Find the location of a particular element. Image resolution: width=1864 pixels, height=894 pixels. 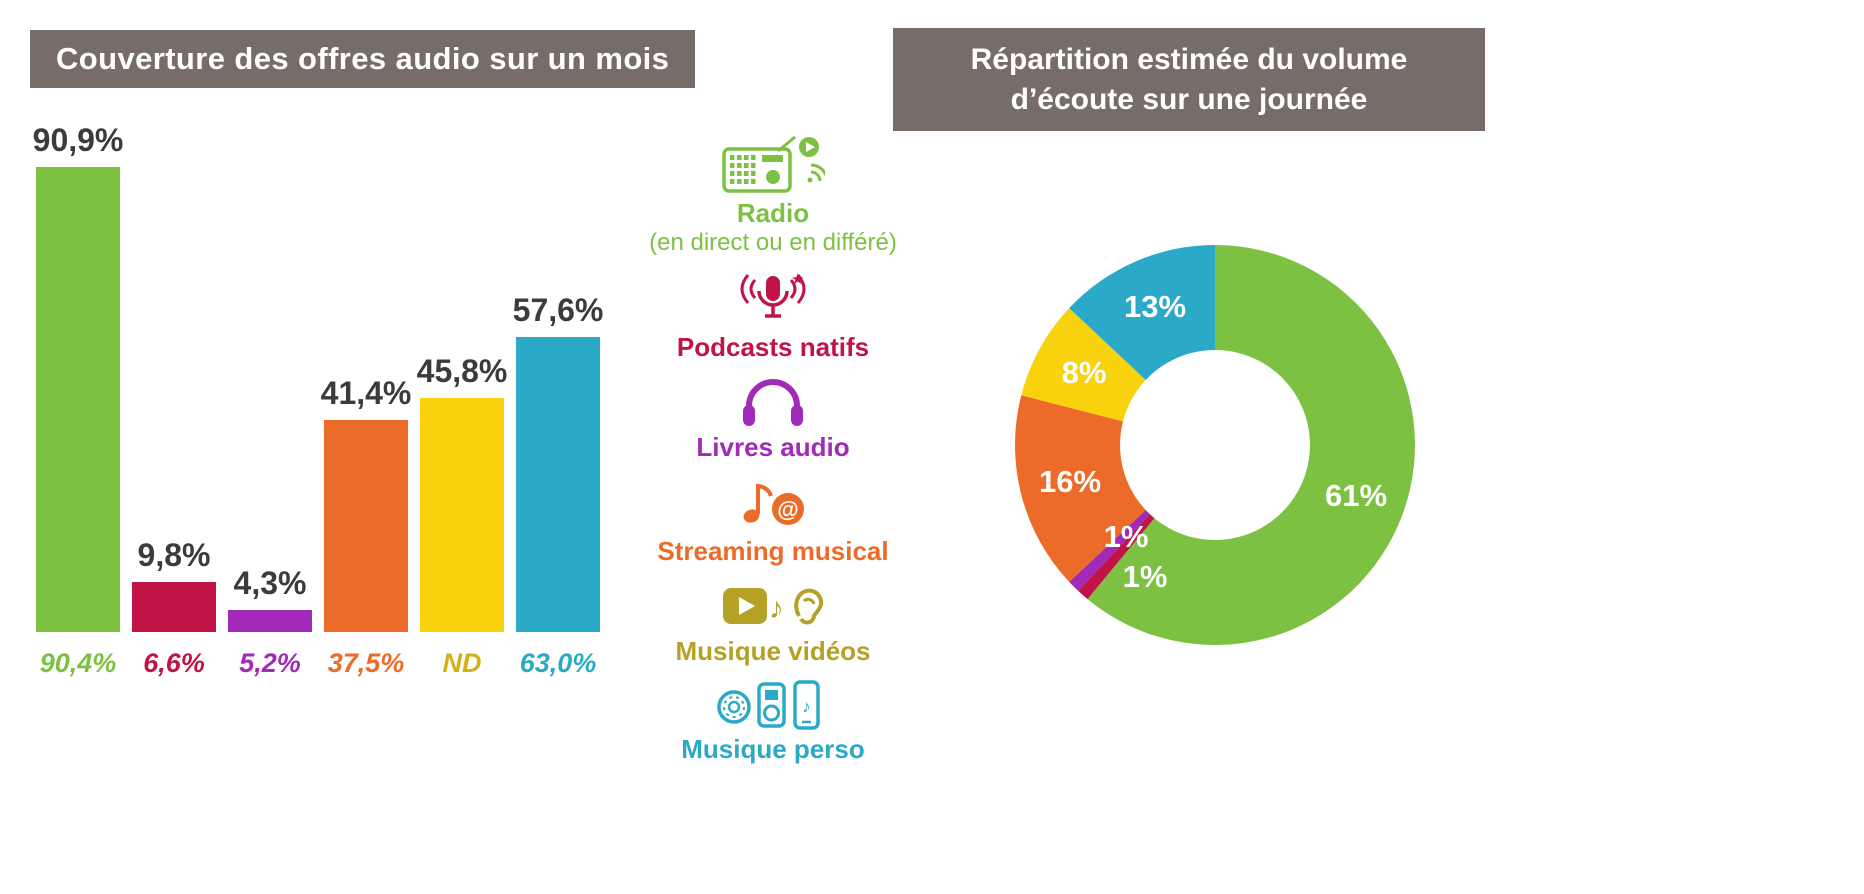

bar-chart-title: Couverture des offres audio sur un mois is located at coordinates (363, 59).